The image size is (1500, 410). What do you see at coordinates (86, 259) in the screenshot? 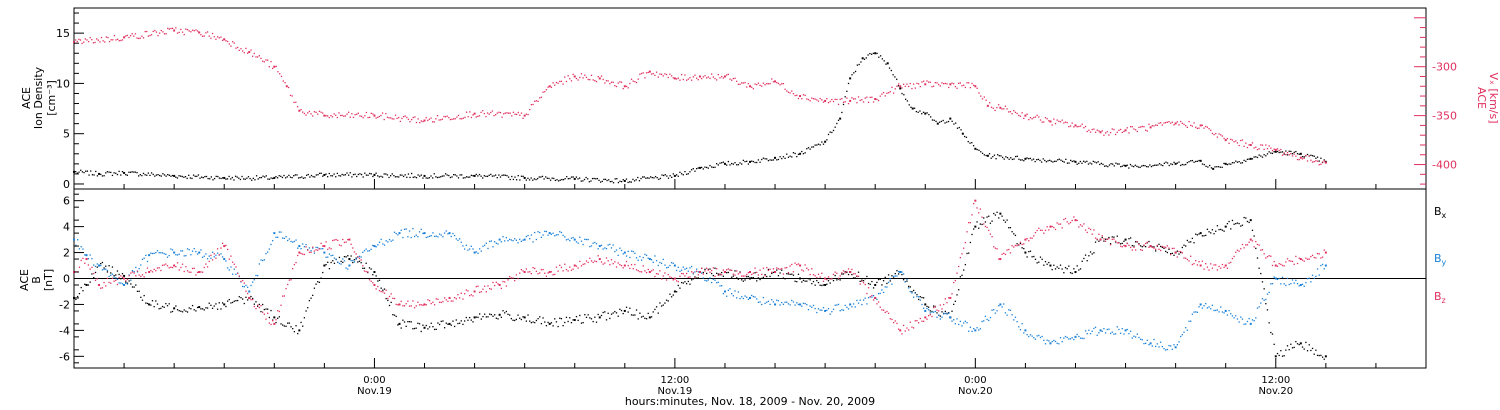
I see `bz-point` at bounding box center [86, 259].